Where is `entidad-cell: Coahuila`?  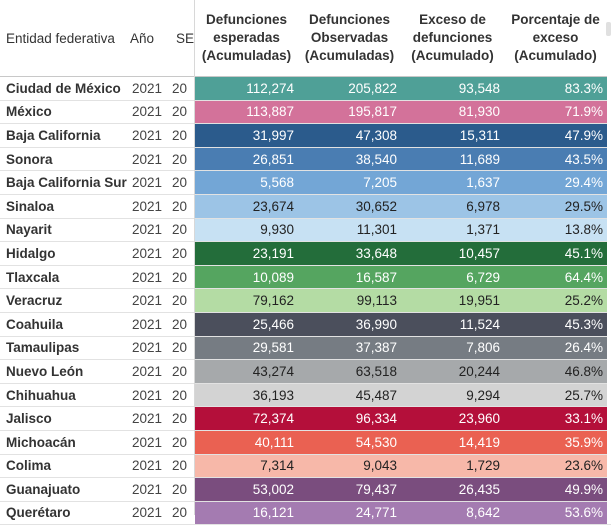
entidad-cell: Coahuila is located at coordinates (35, 324).